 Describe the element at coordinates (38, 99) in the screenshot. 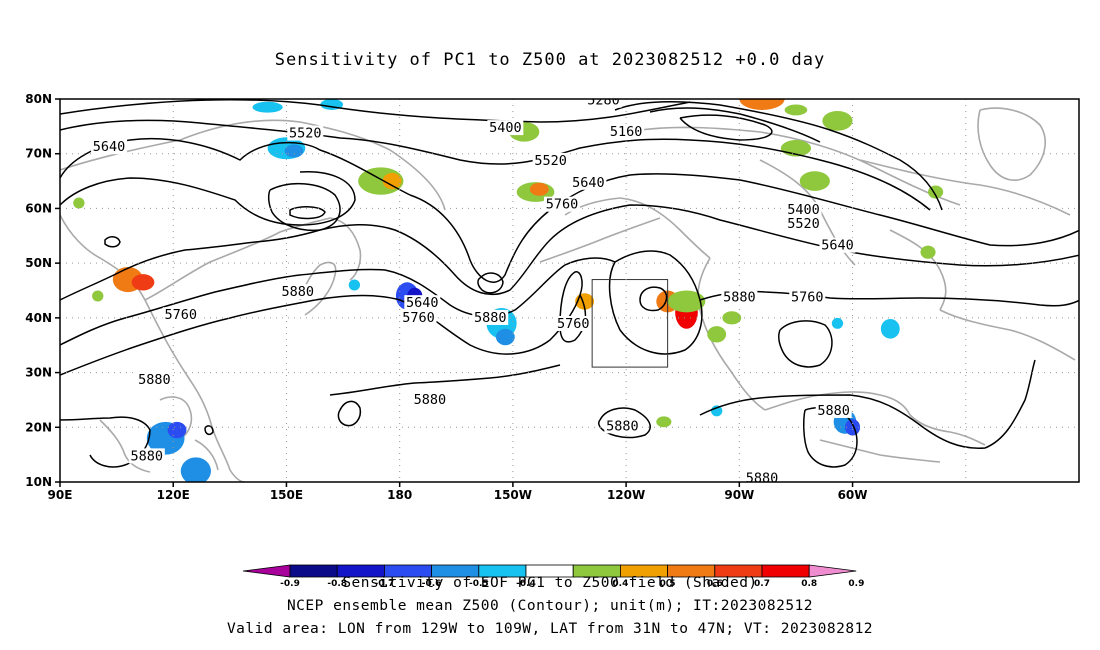

I see `lat-label: 80N` at that location.